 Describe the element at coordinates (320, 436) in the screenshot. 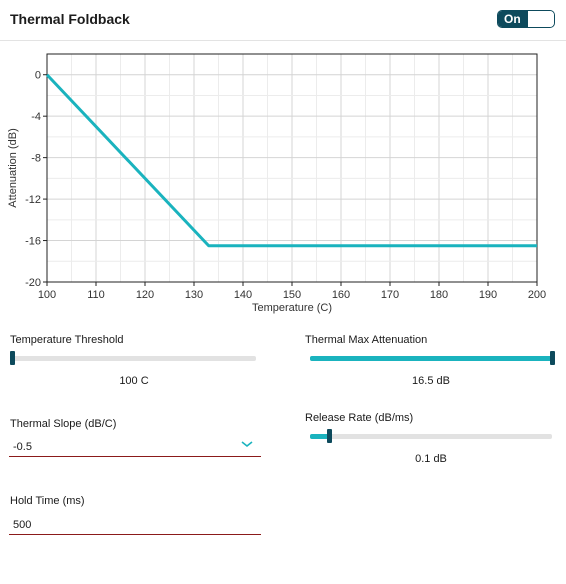

I see `release-rate-fill` at that location.